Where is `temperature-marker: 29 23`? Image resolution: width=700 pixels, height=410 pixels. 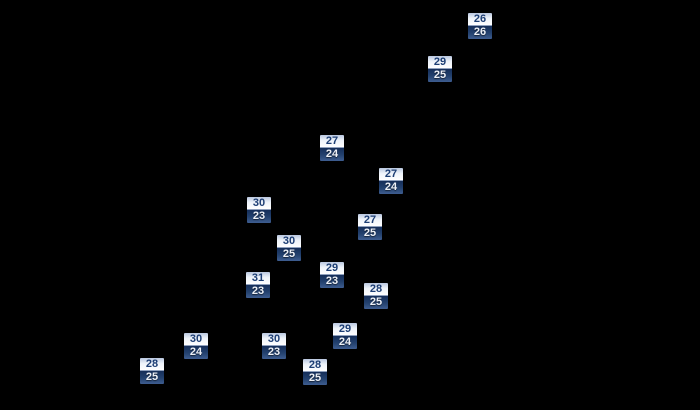
temperature-marker: 29 23 is located at coordinates (332, 275).